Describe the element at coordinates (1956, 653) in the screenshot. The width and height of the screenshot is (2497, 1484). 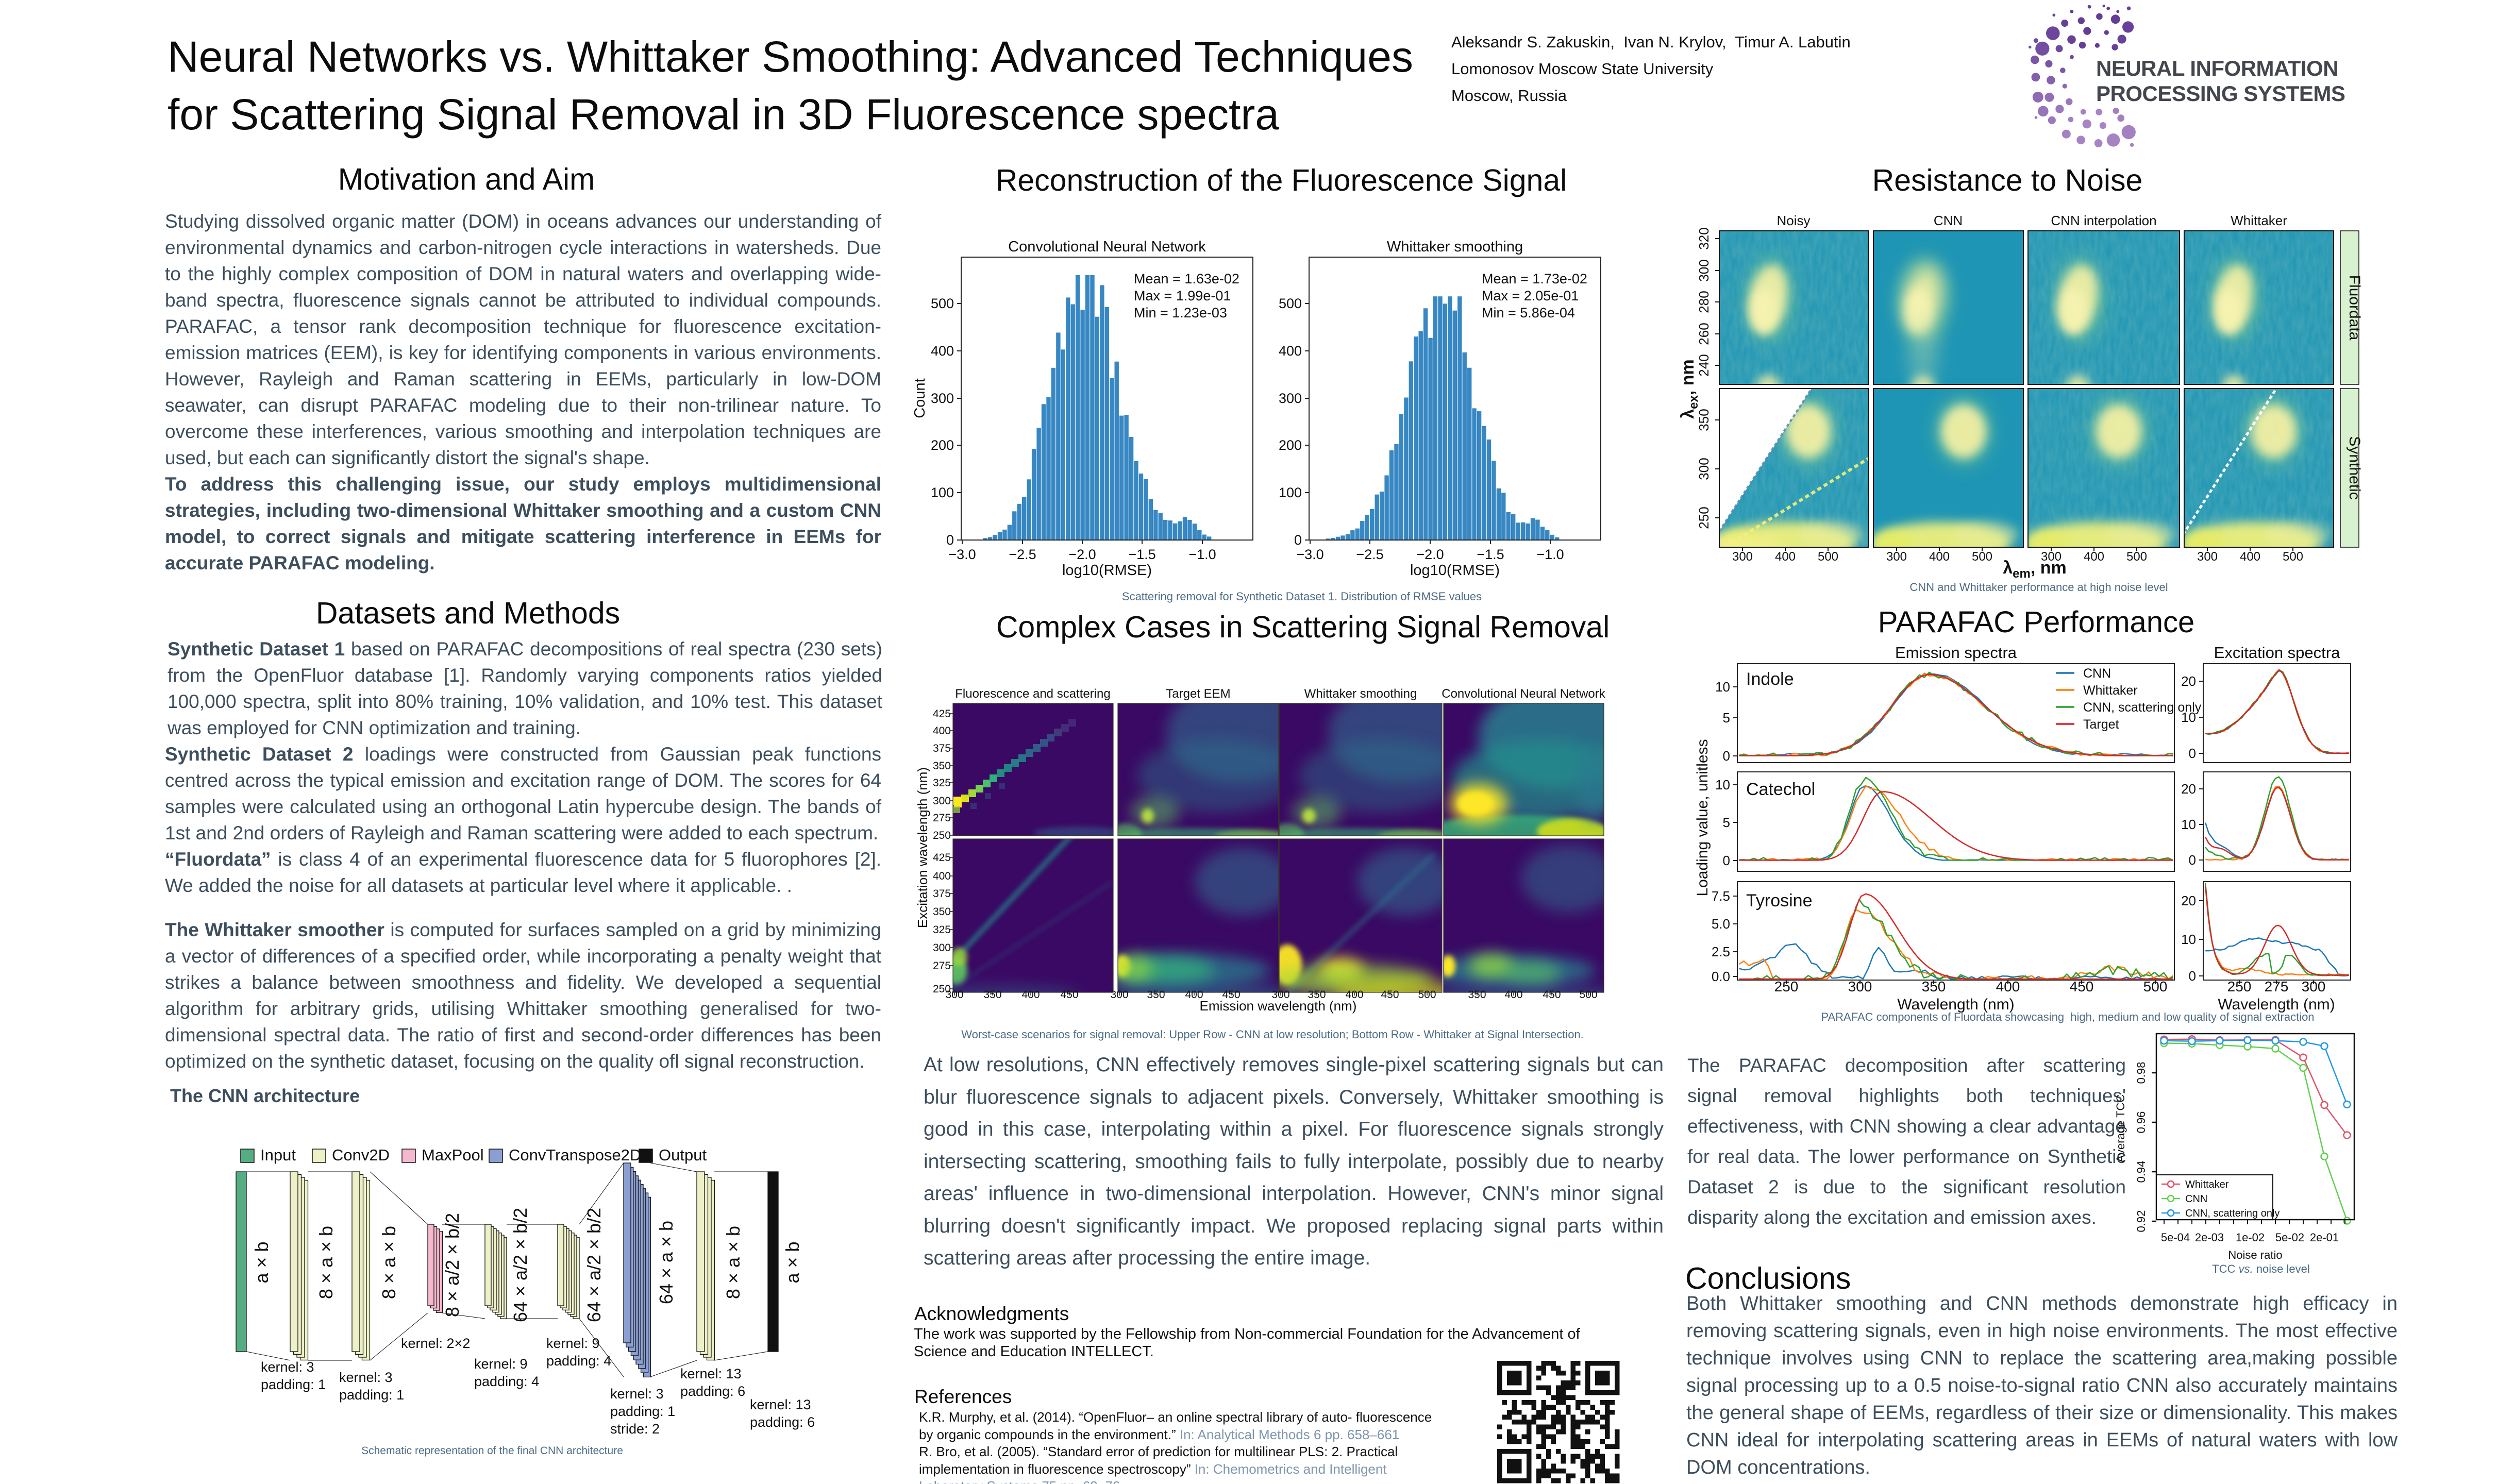
I see `svg-text: Emission spectra` at that location.